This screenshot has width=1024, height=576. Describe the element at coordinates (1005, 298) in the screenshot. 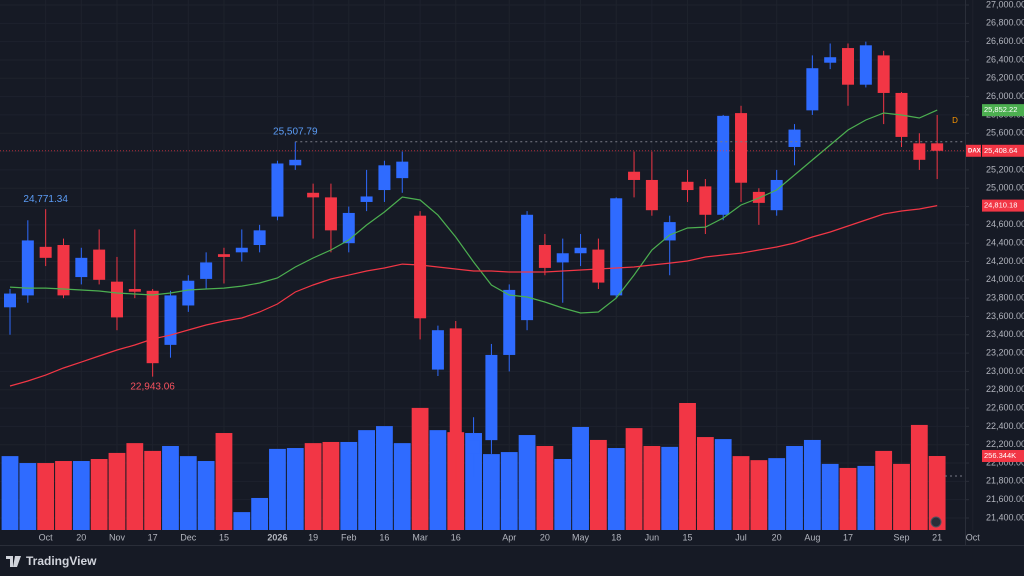

I see `y-tick-label: 23,800.00` at that location.